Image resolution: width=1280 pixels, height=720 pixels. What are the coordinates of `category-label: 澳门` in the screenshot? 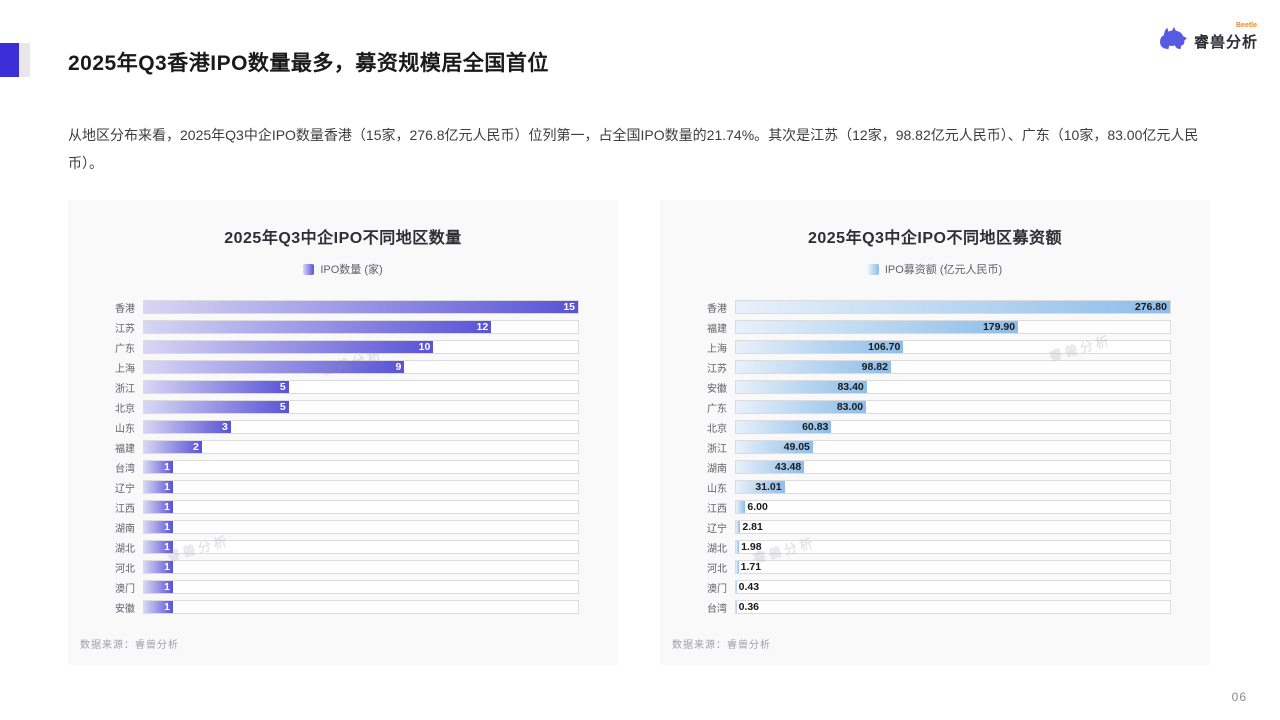 It's located at (125, 589).